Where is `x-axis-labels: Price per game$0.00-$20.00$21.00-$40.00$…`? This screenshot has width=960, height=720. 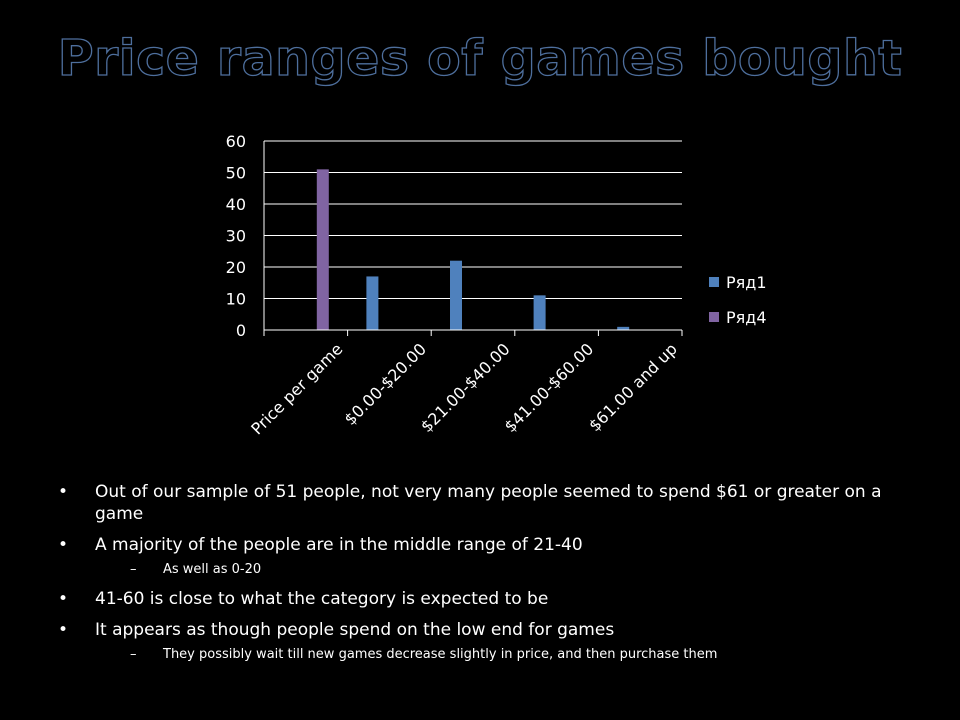
x-axis-labels: Price per game$0.00-$20.00$21.00-$40.00$… is located at coordinates (464, 388).